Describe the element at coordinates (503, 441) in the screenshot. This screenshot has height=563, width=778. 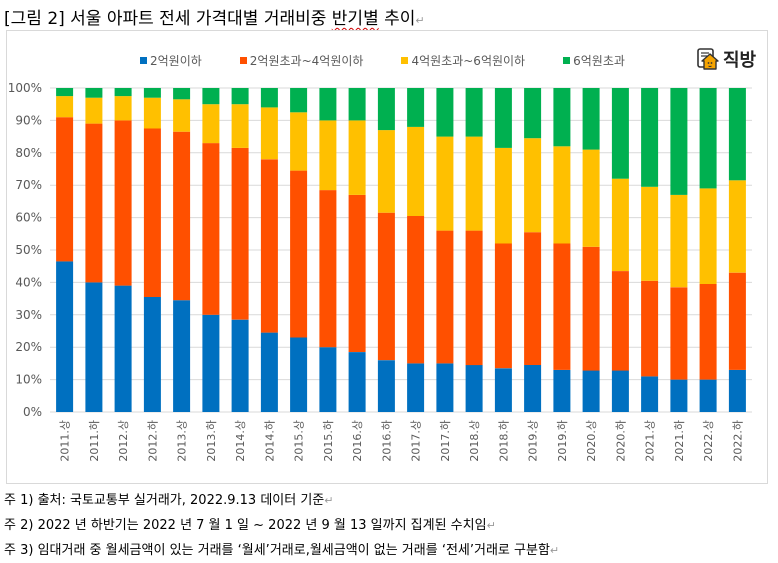
I see `x-tick-label: 2018.하` at that location.